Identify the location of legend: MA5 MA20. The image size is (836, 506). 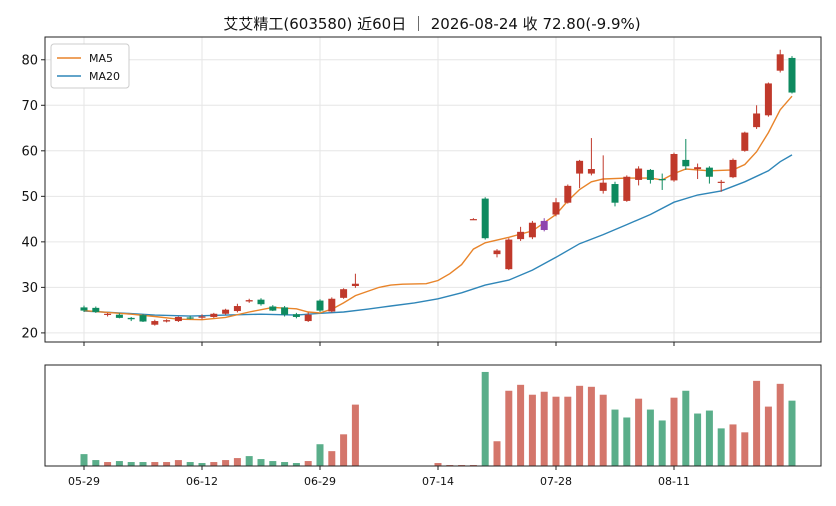
(90, 66).